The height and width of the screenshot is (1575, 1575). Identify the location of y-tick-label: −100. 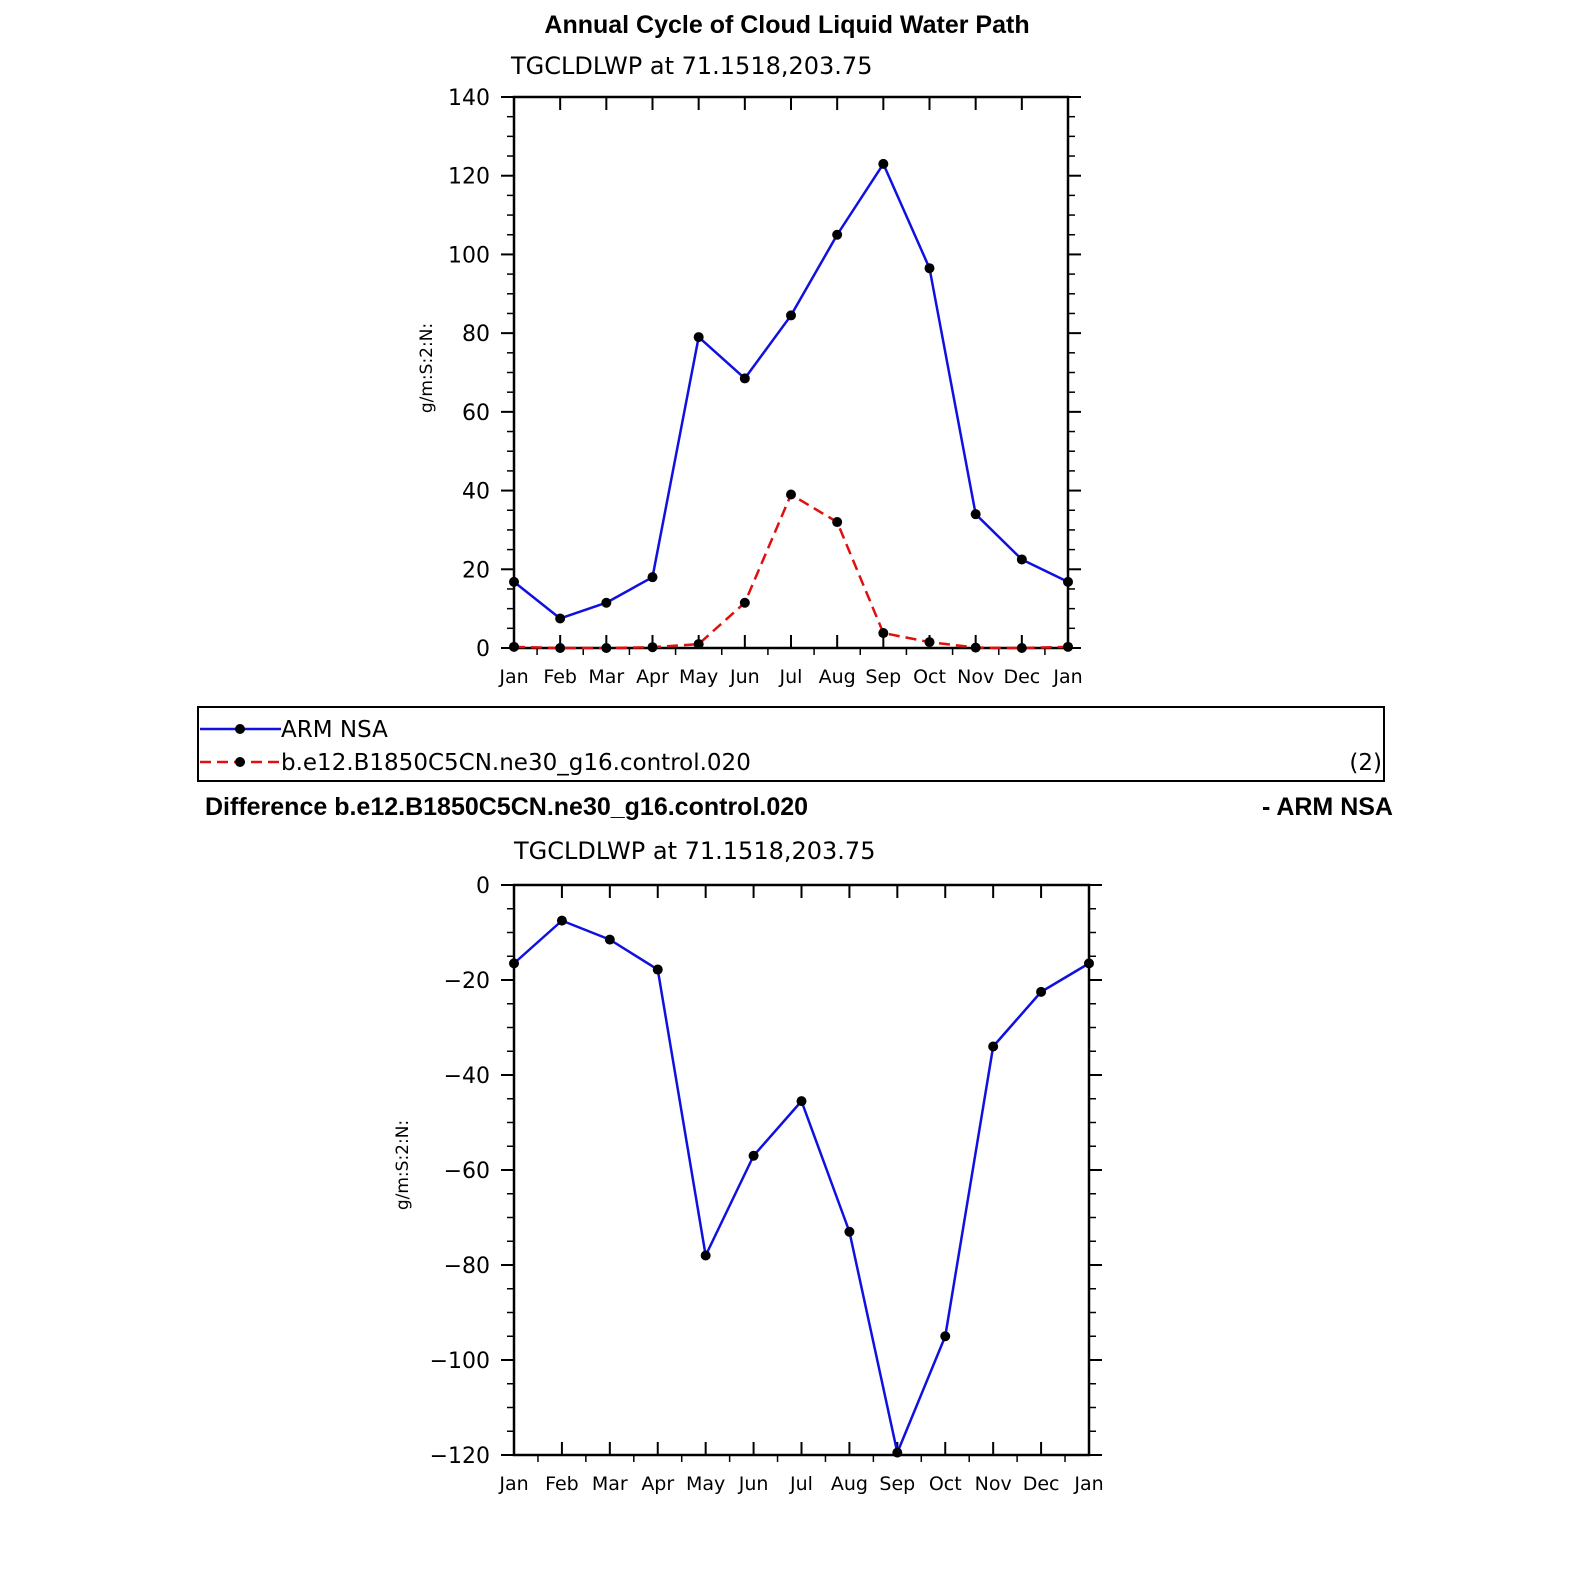
(460, 1361).